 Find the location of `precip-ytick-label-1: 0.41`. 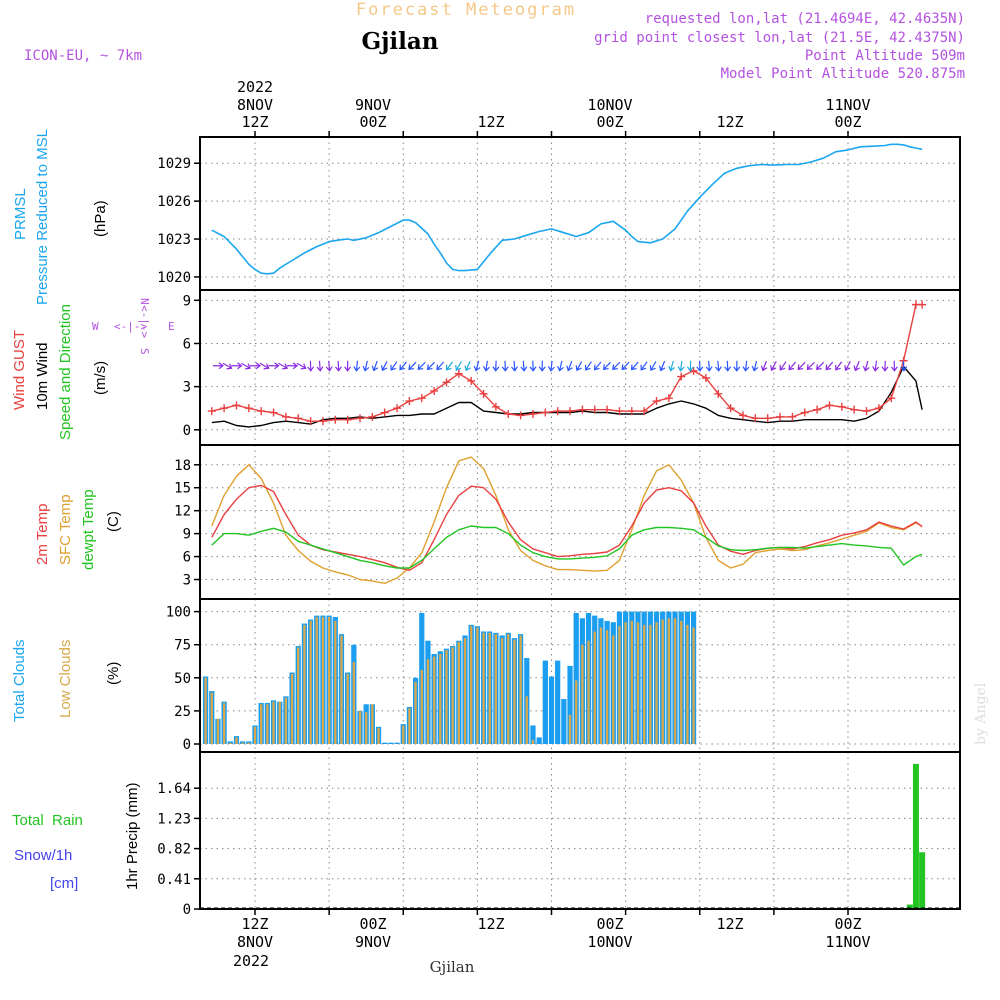

precip-ytick-label-1: 0.41 is located at coordinates (174, 880).